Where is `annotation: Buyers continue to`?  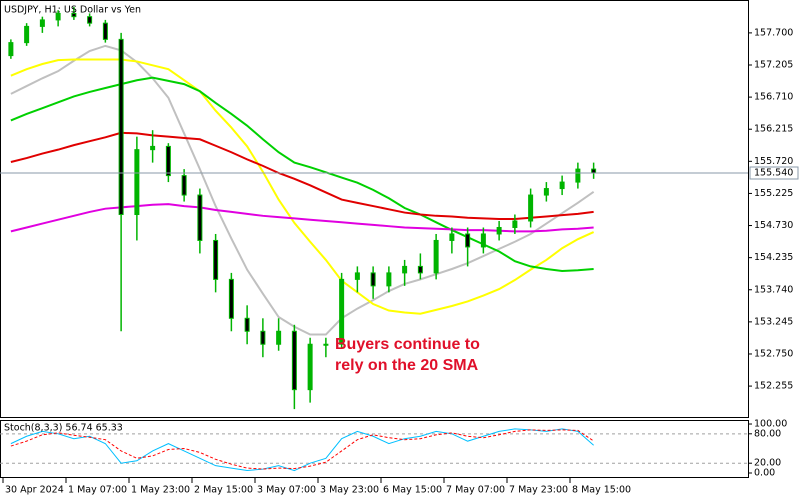
annotation: Buyers continue to is located at coordinates (407, 344).